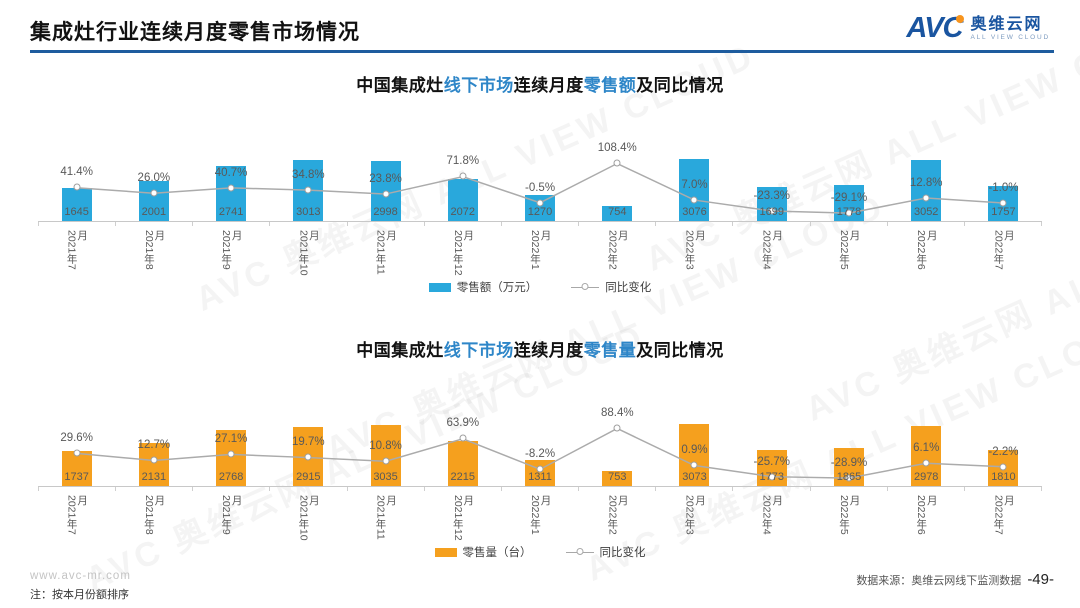 Image resolution: width=1080 pixels, height=608 pixels. I want to click on data-source: 数据来源：奥维云网线下监测数据, so click(939, 581).